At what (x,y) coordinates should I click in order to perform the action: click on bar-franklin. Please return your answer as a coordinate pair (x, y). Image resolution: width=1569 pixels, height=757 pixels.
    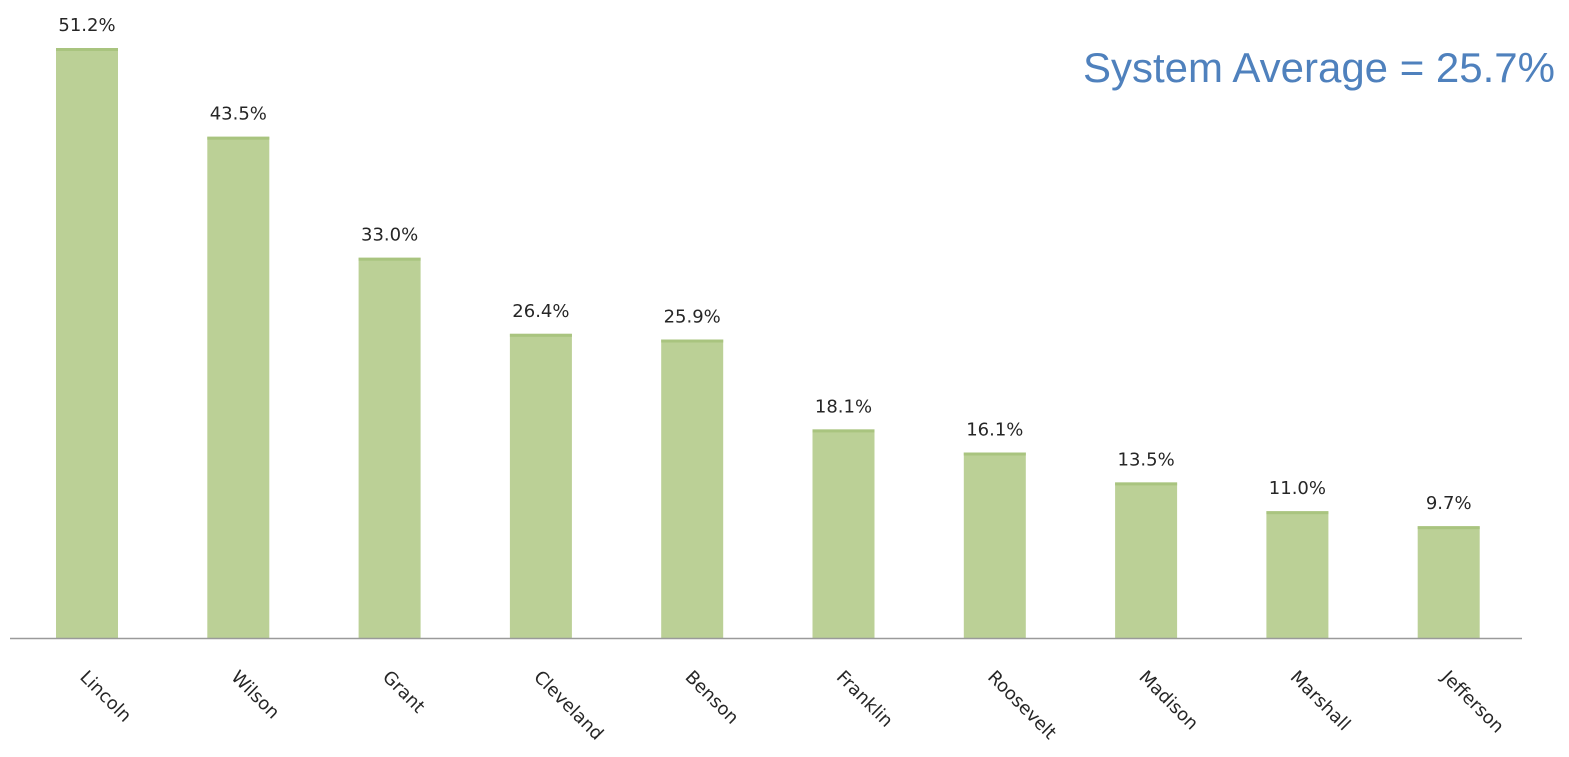
    Looking at the image, I should click on (843, 533).